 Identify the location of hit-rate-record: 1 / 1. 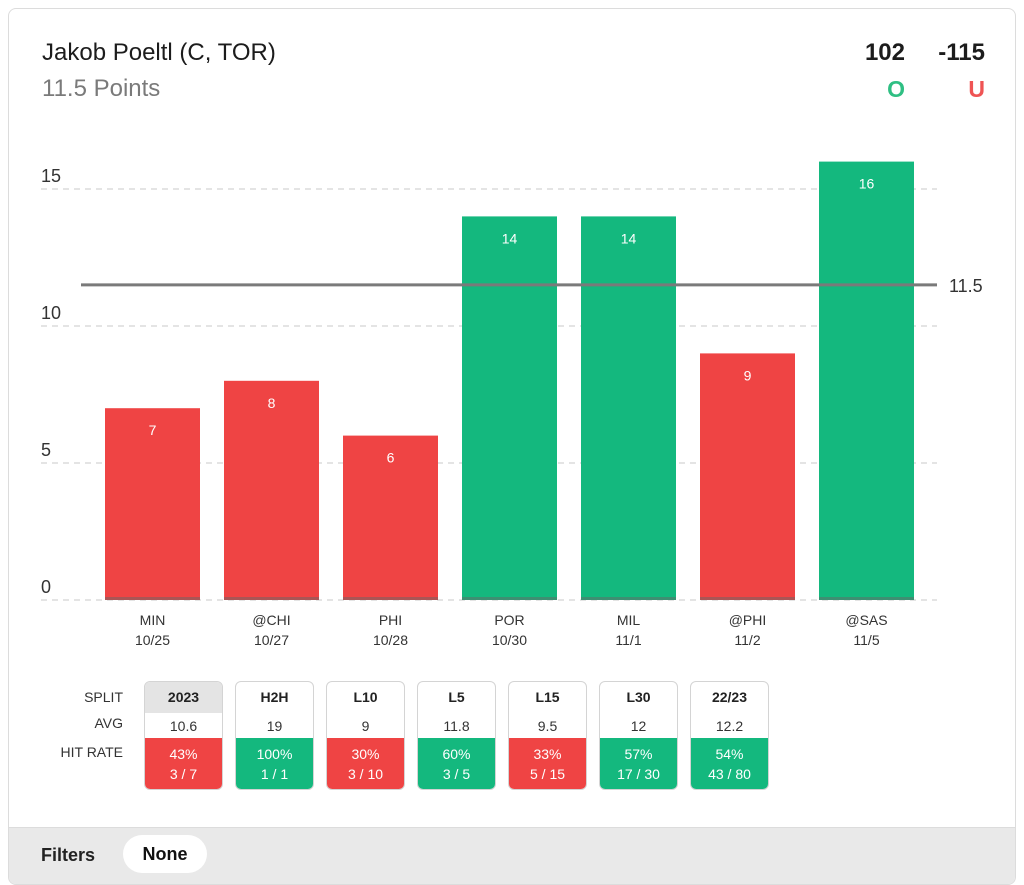
(274, 774).